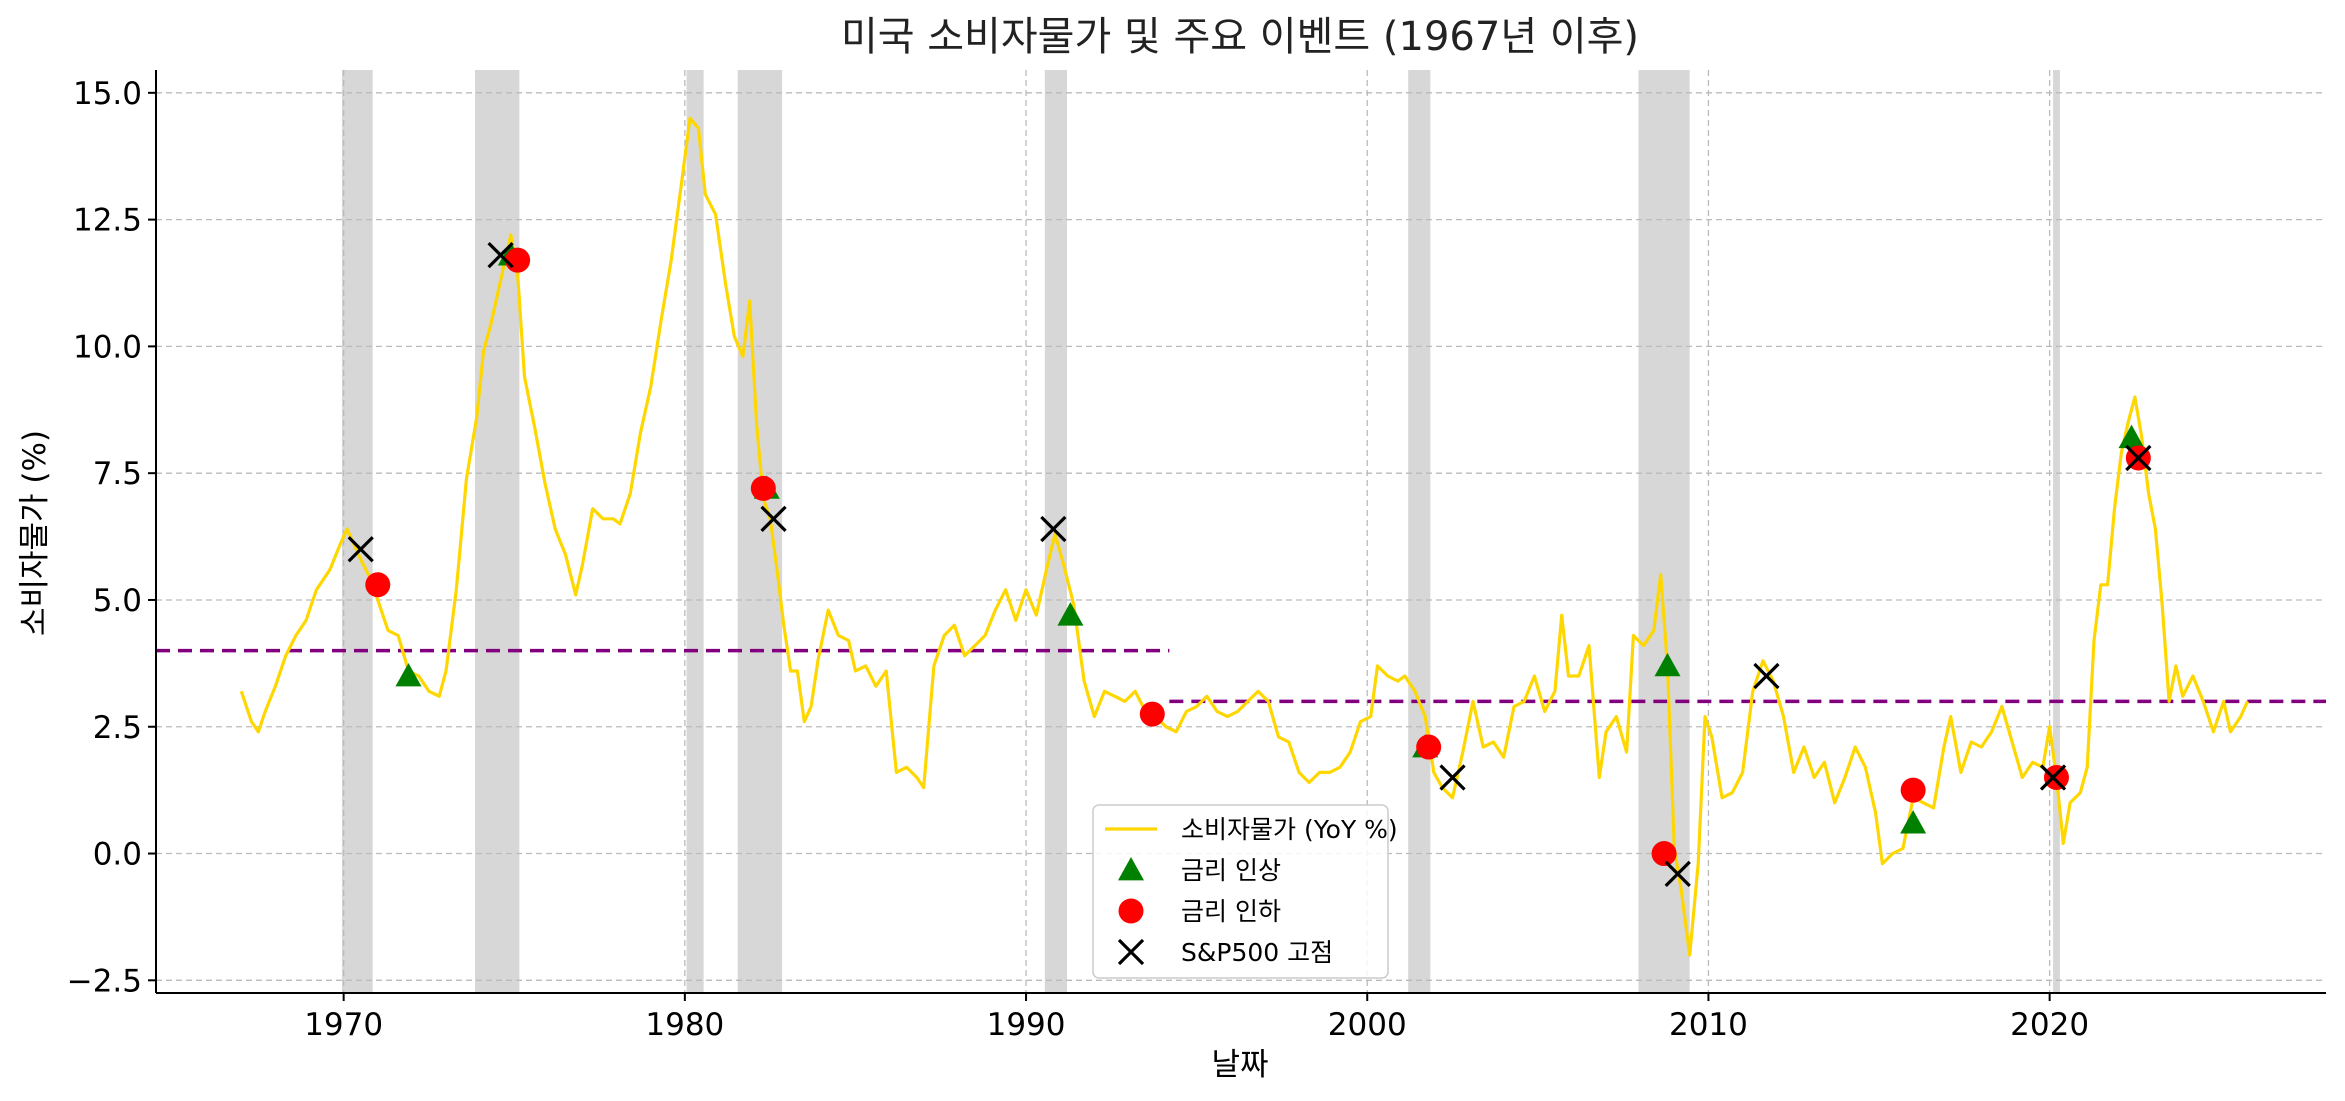  I want to click on y-tick-label: 15.0, so click(107, 94).